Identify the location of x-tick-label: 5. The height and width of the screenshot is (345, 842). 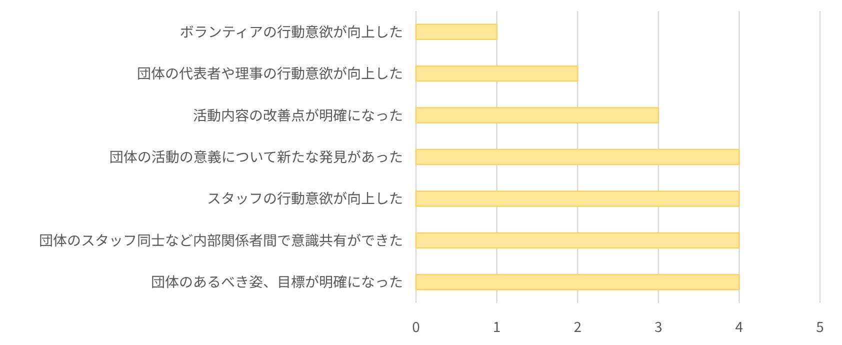
(820, 327).